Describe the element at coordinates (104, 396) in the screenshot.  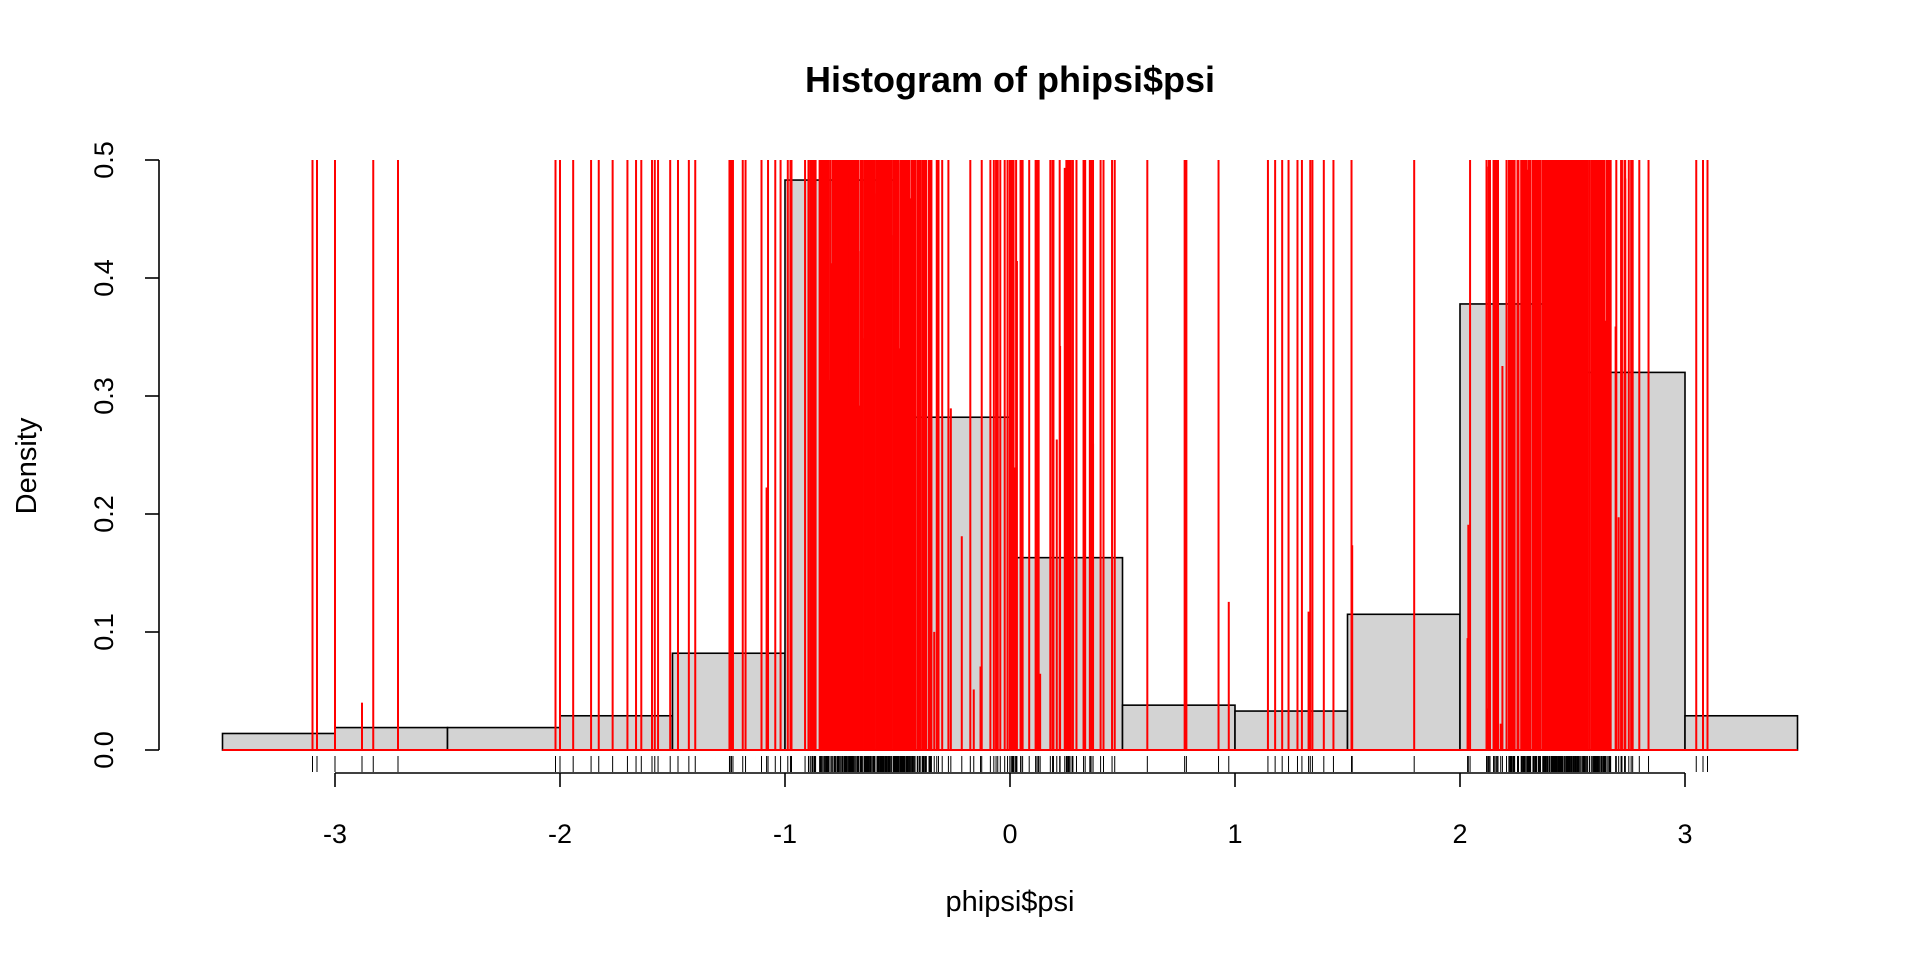
I see `y-tick-label: 0.3` at that location.